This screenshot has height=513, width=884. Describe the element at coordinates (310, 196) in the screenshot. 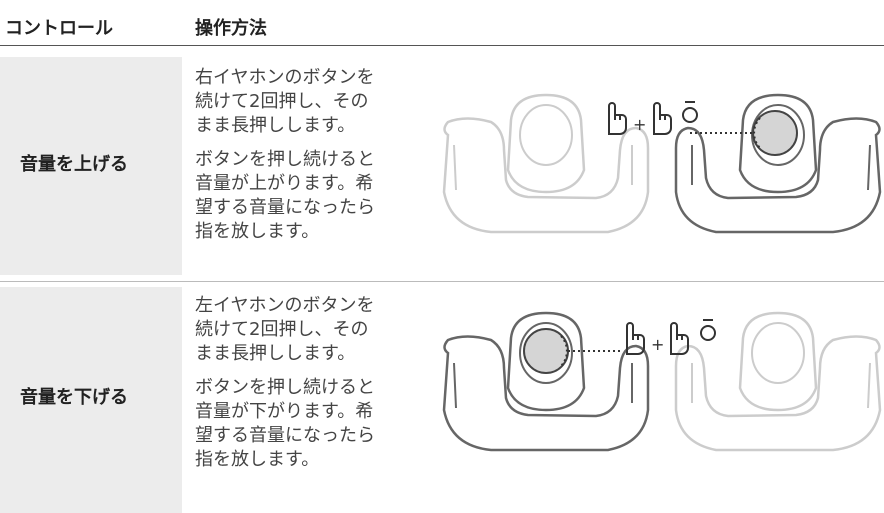

I see `paragraph: ボタンを押し続けると 音量が上がります。希 望する音量になったら 指を放します。` at that location.